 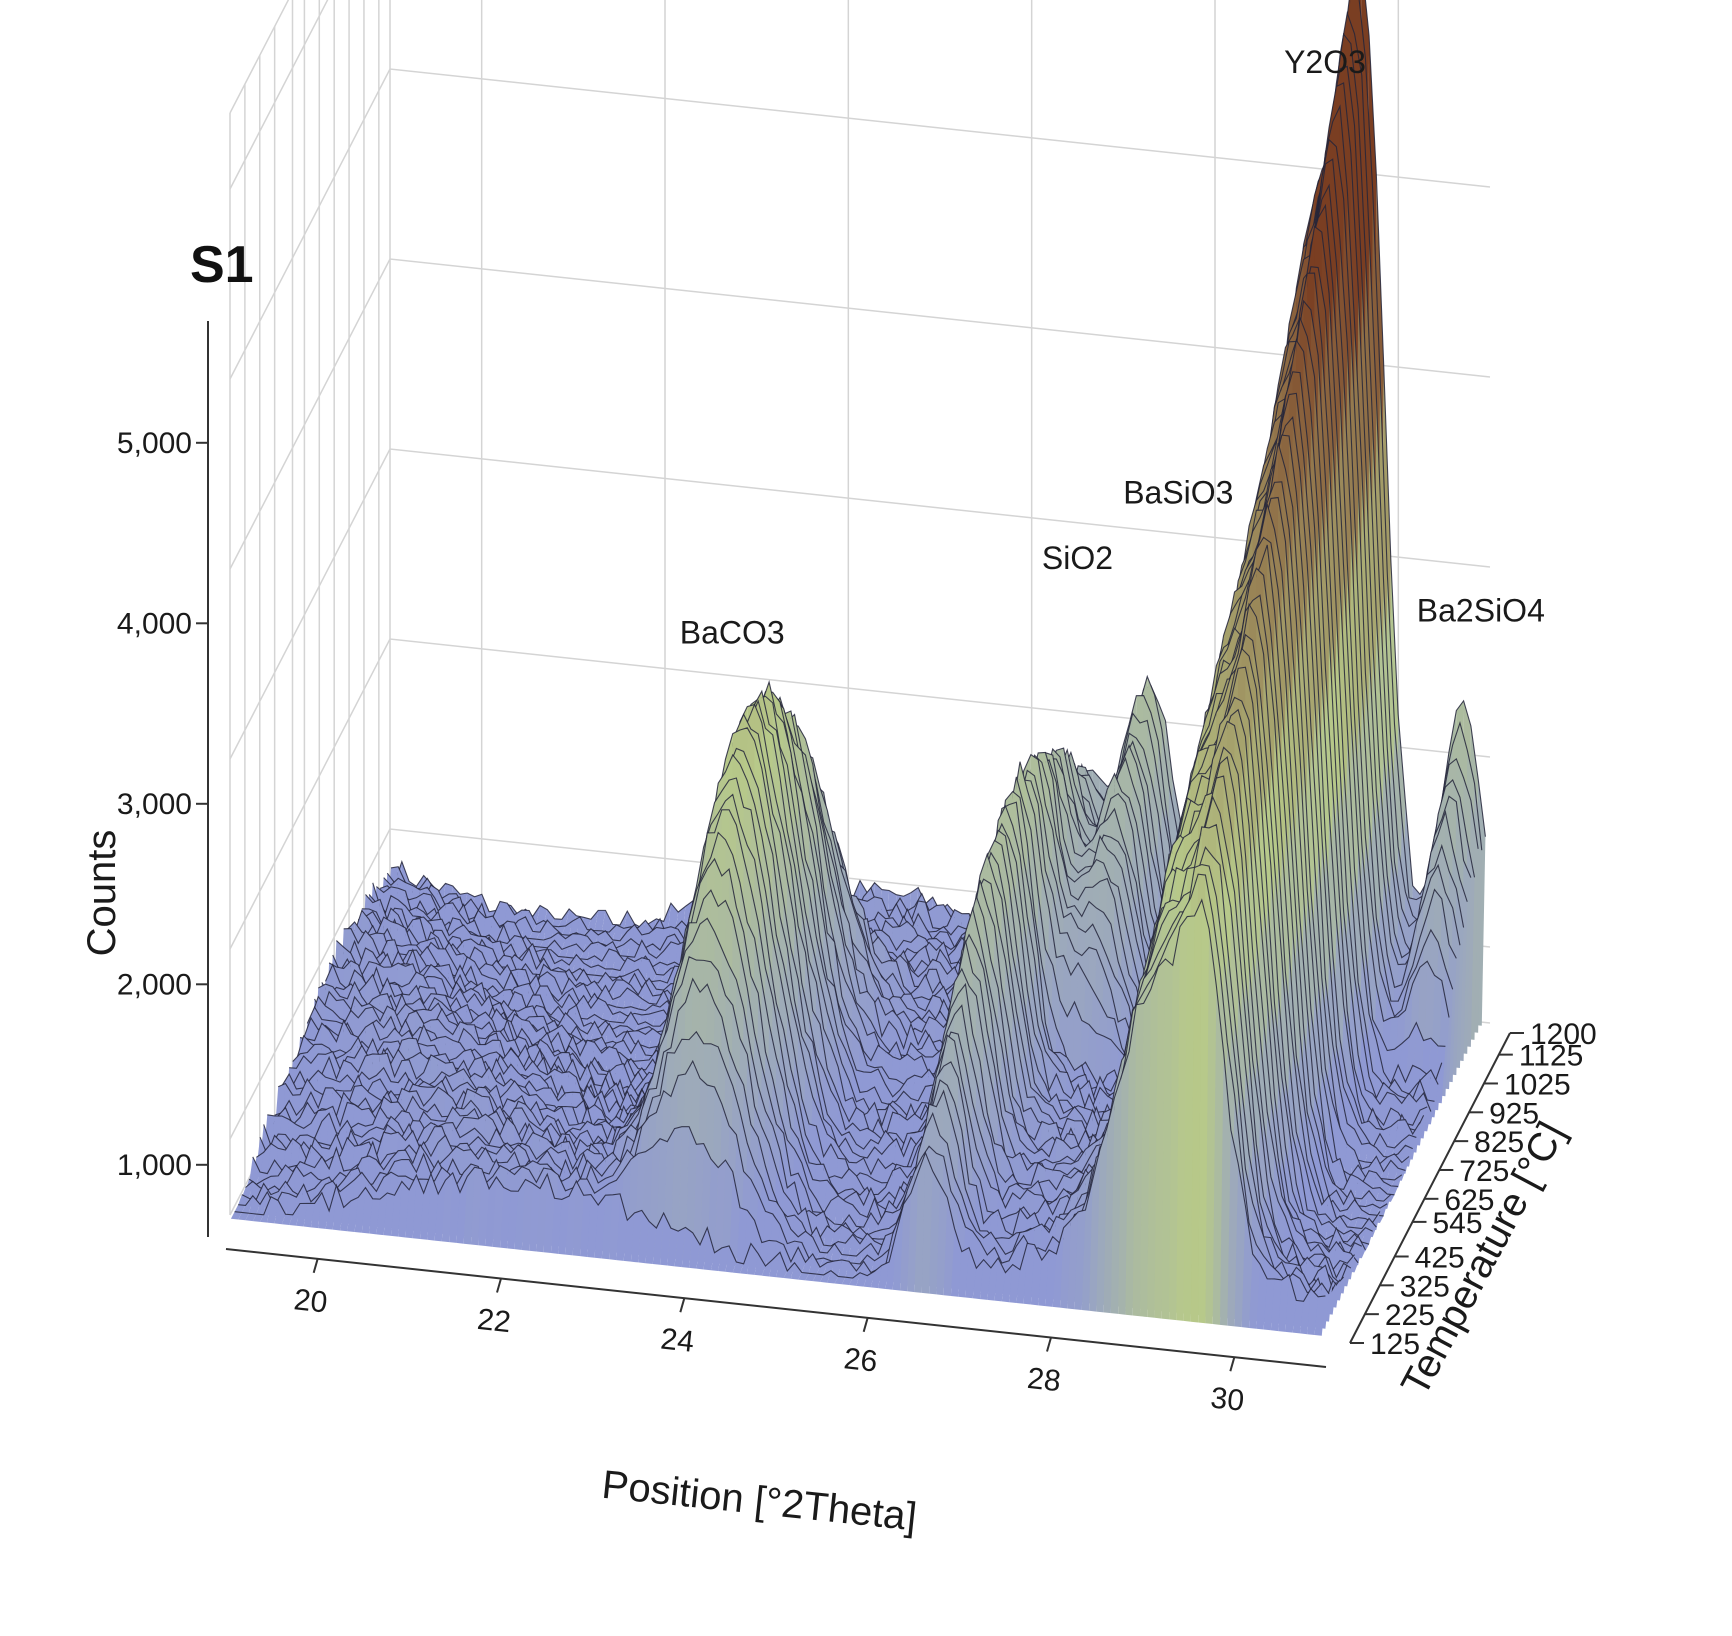 I want to click on gridline-z, so click(x=279, y=95).